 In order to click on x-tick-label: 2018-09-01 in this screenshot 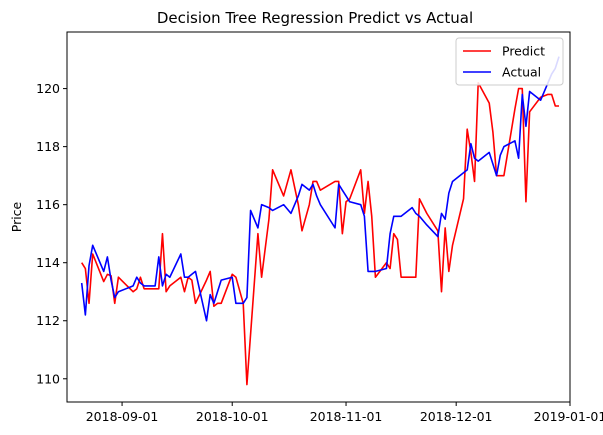, I will do `click(122, 416)`.